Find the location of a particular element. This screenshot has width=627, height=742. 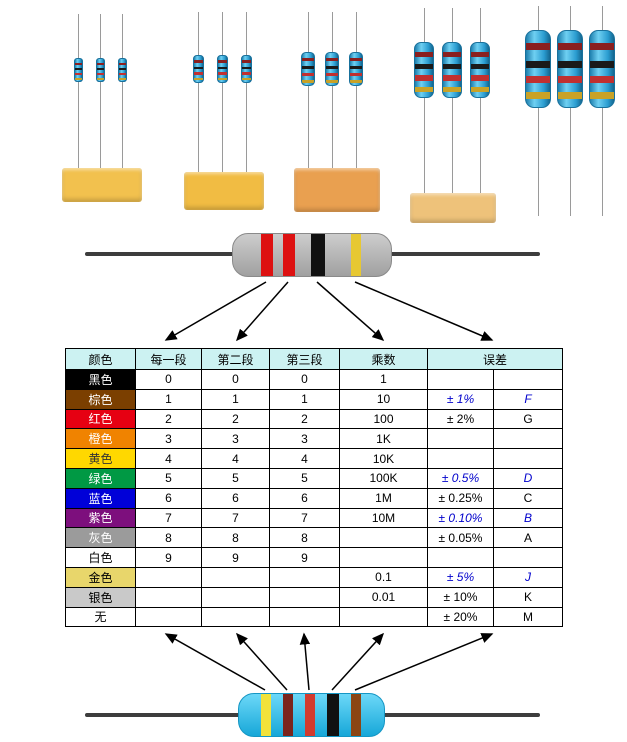

color-cell-gold: 金色 is located at coordinates (100, 577).